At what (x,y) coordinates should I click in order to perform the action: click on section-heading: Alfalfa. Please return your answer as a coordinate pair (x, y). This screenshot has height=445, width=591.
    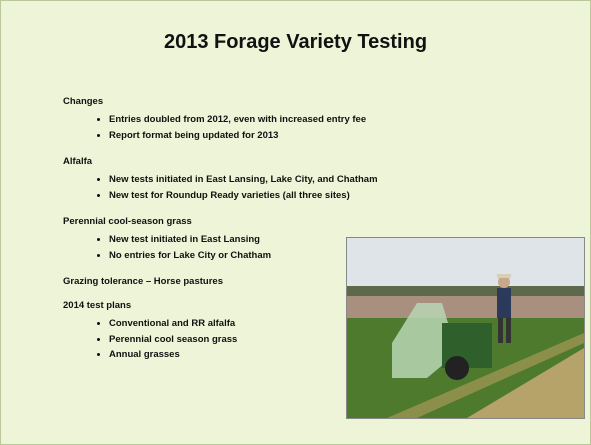
    Looking at the image, I should click on (78, 161).